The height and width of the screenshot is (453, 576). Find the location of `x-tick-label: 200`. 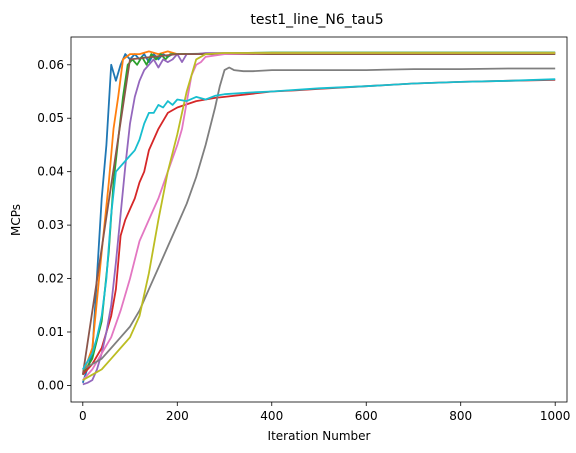

x-tick-label: 200 is located at coordinates (177, 416).